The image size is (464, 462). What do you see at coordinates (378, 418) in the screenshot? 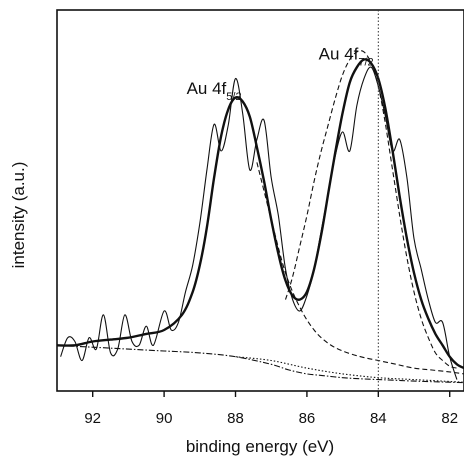
I see `x-tick-label: 84` at bounding box center [378, 418].